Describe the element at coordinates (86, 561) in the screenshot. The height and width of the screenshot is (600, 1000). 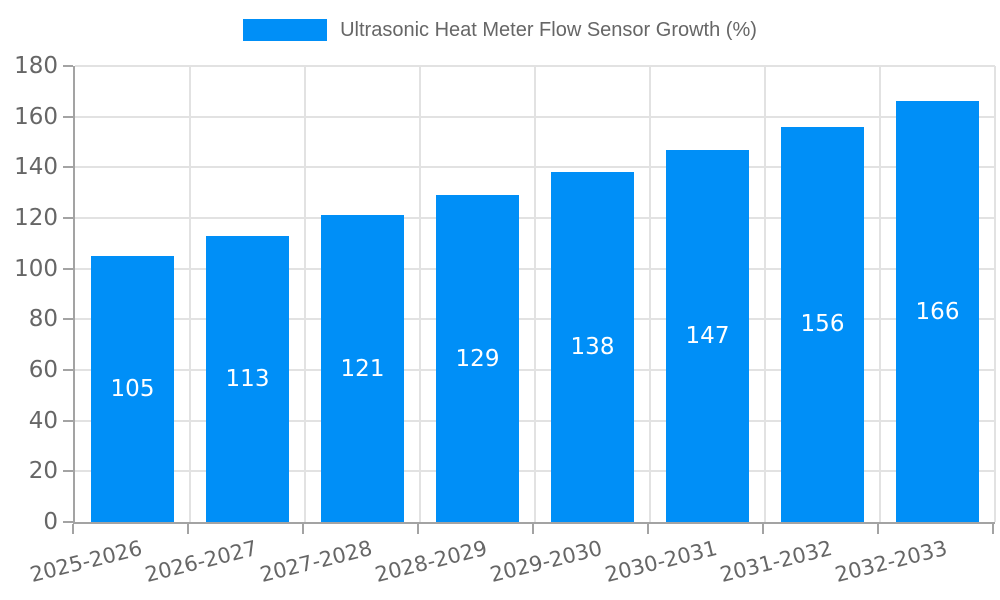
I see `x-tick-label: 2025-2026` at that location.